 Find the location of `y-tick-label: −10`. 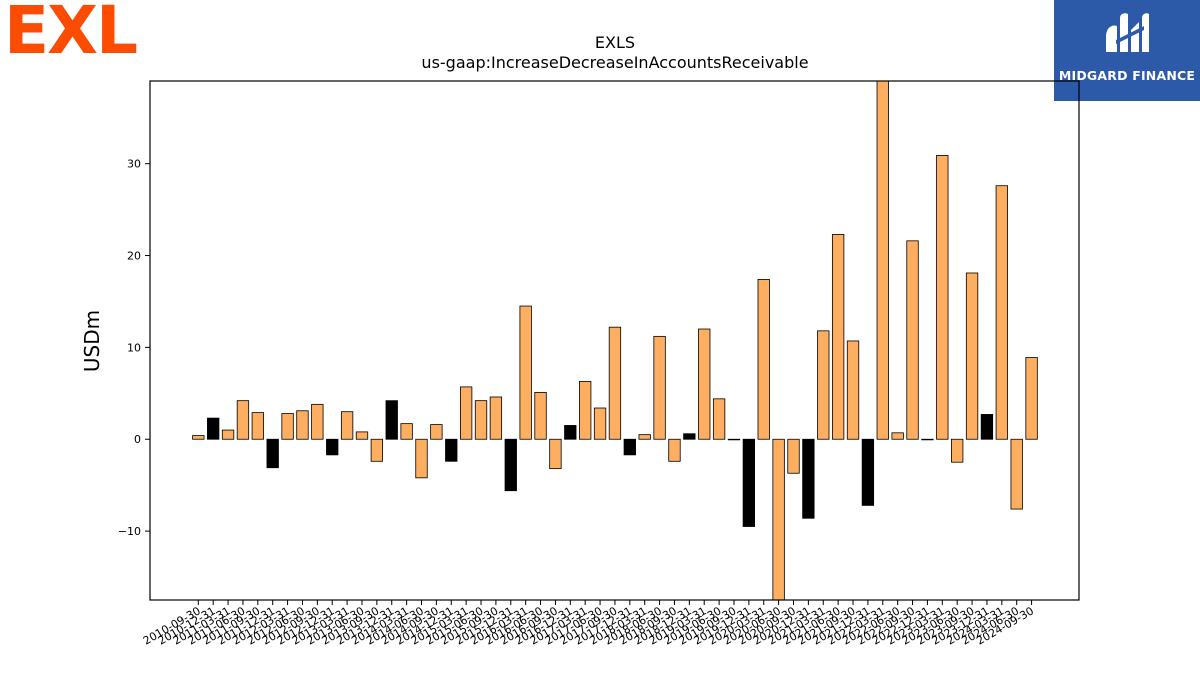

y-tick-label: −10 is located at coordinates (129, 531).